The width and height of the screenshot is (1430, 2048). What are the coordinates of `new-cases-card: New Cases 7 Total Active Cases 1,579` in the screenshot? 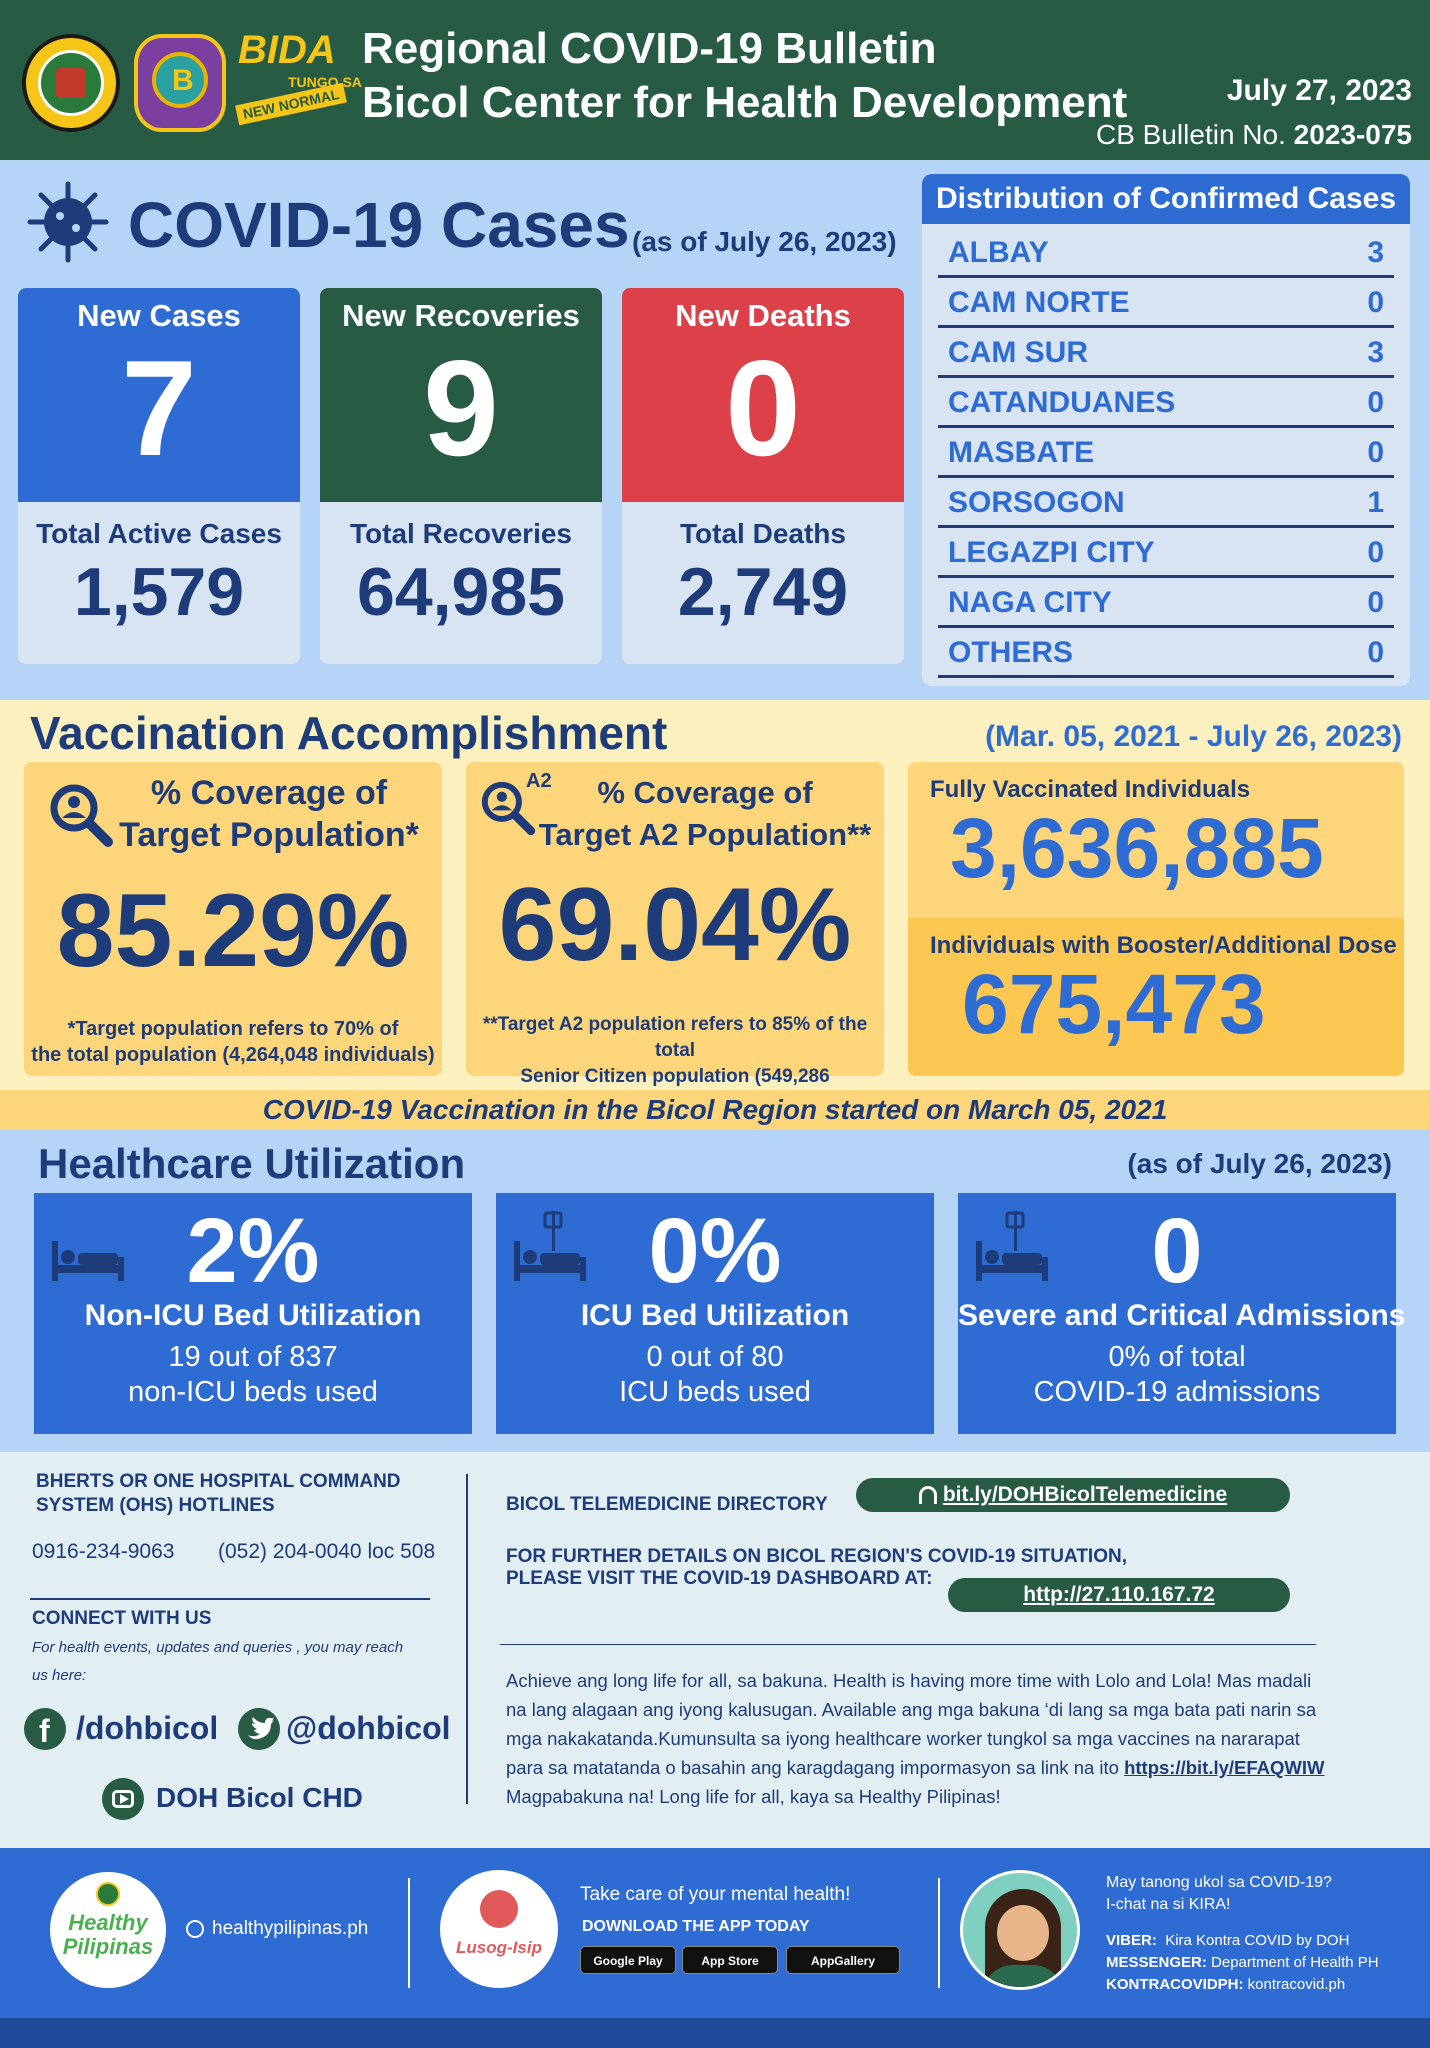 It's located at (159, 476).